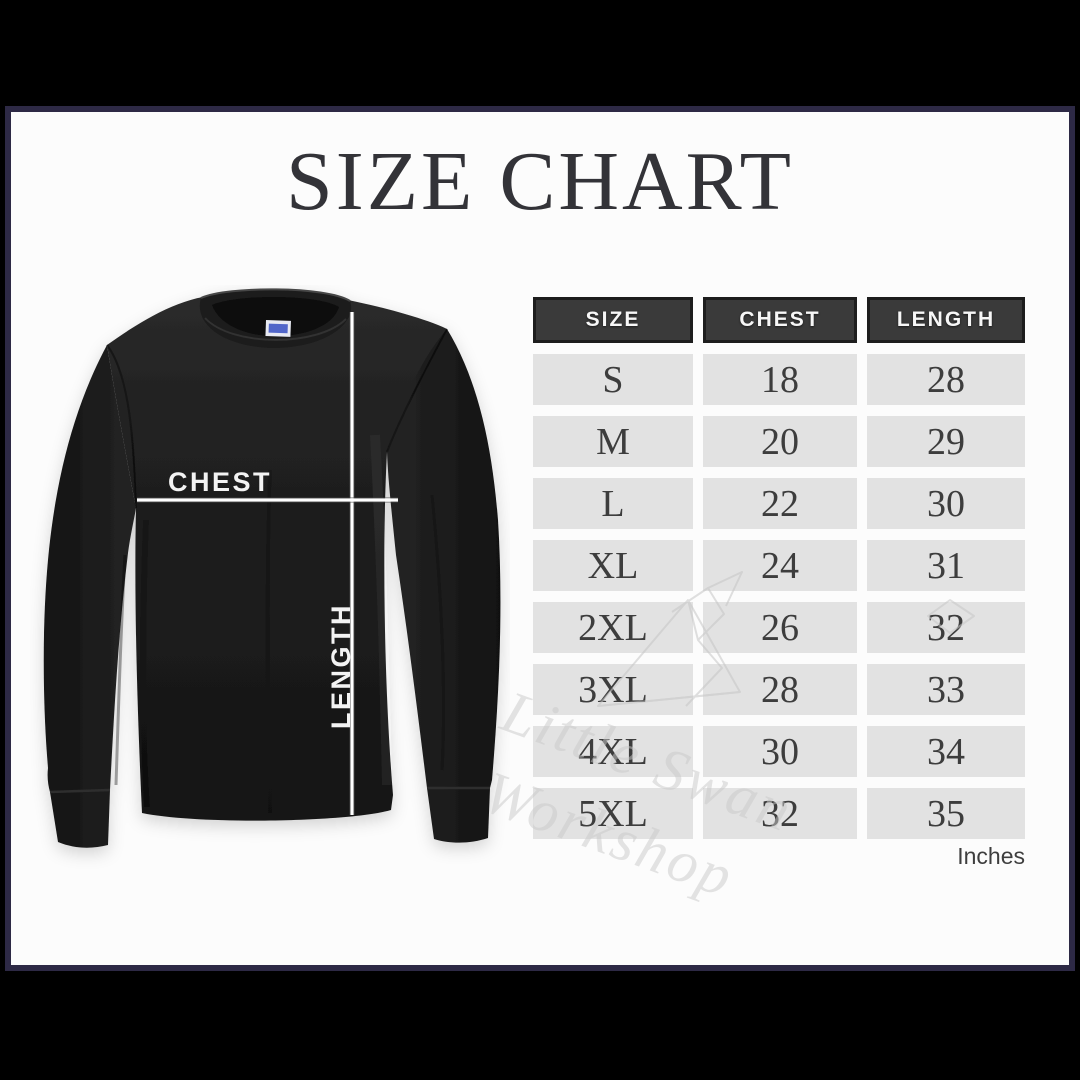 The height and width of the screenshot is (1080, 1080). What do you see at coordinates (613, 627) in the screenshot?
I see `table-cell: 2XL` at bounding box center [613, 627].